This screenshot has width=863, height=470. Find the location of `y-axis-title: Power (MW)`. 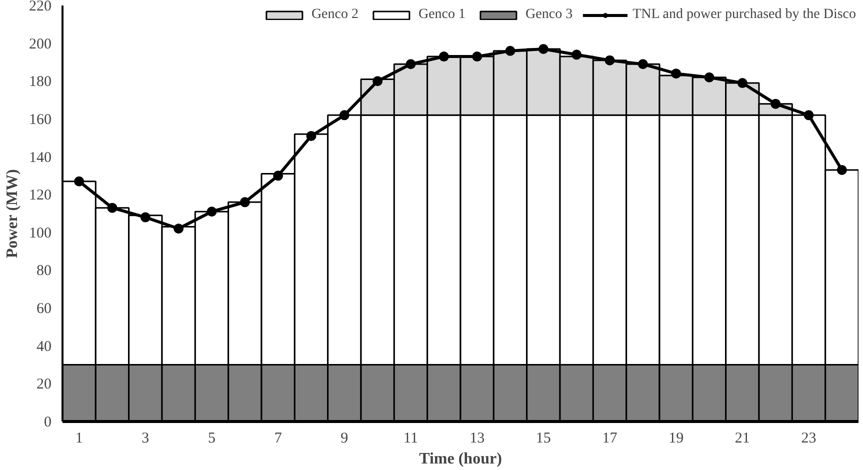

y-axis-title: Power (MW) is located at coordinates (12, 213).